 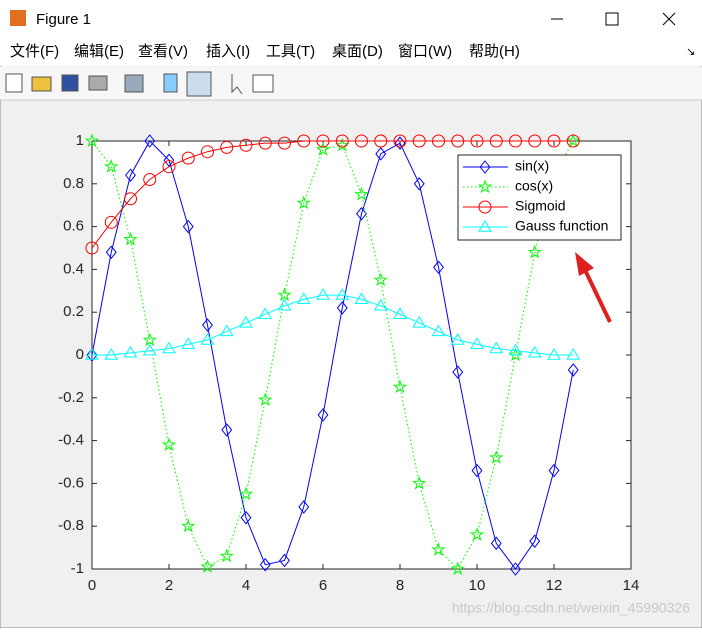 I want to click on colorbar-icon, so click(x=170, y=83).